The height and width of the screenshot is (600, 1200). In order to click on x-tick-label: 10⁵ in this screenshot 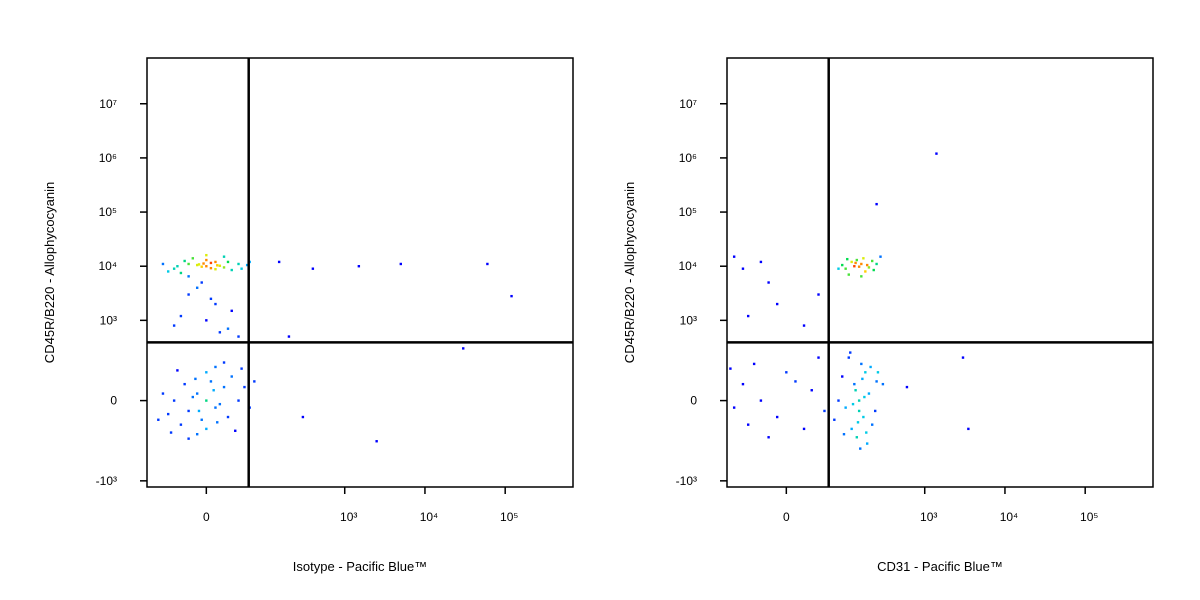, I will do `click(1089, 517)`.